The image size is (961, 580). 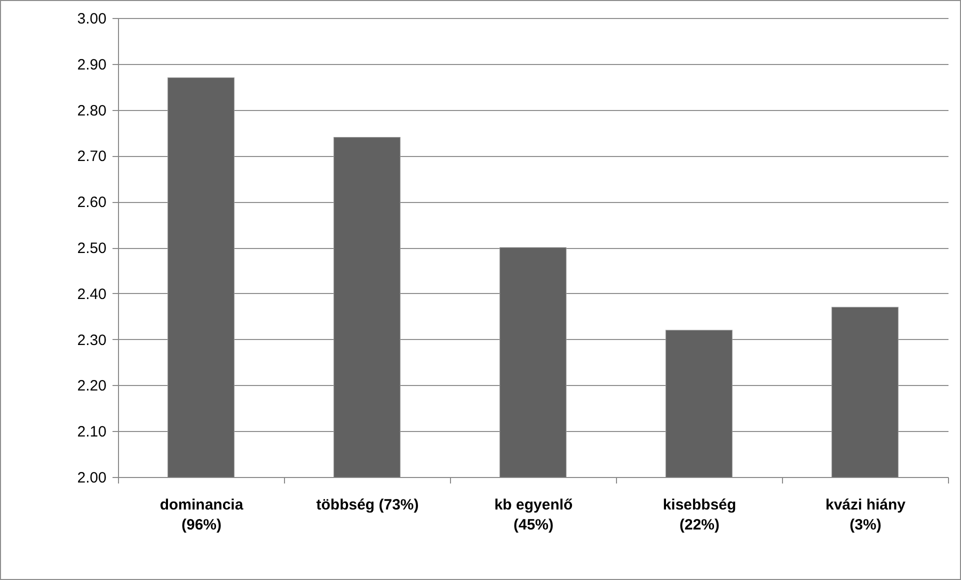 I want to click on y-tick-label: 2.40, so click(x=91, y=294).